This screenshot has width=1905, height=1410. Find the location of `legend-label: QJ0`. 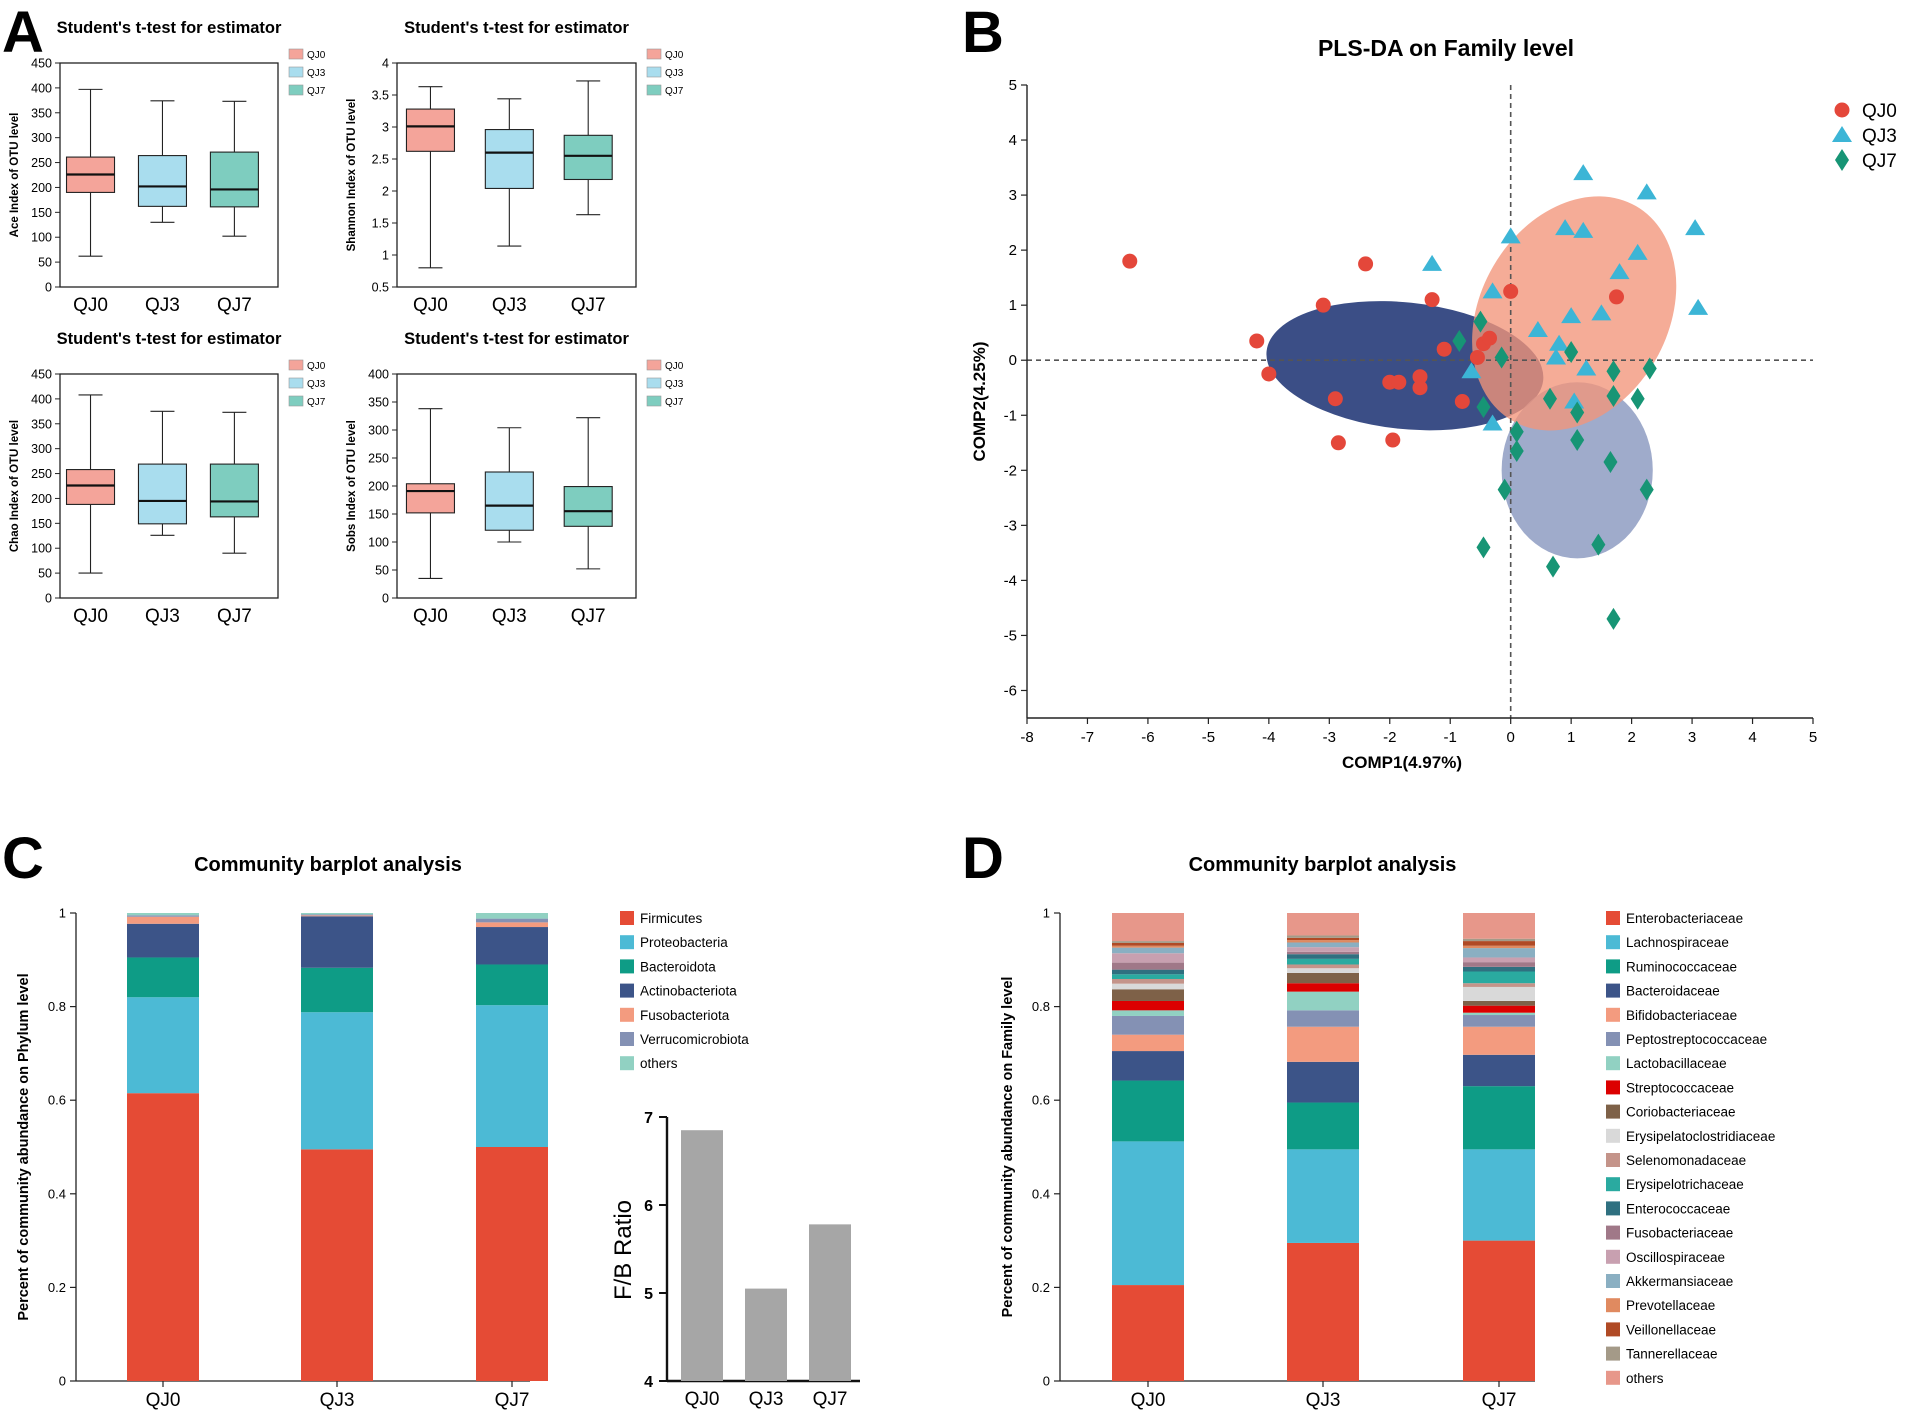

legend-label: QJ0 is located at coordinates (316, 55).